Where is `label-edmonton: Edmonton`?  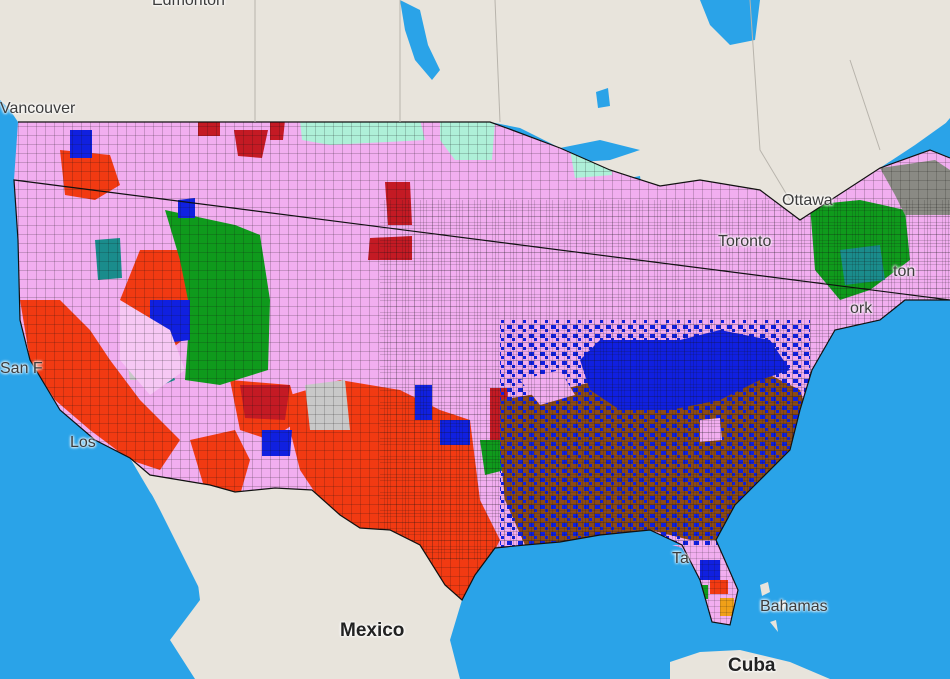 label-edmonton: Edmonton is located at coordinates (188, 4).